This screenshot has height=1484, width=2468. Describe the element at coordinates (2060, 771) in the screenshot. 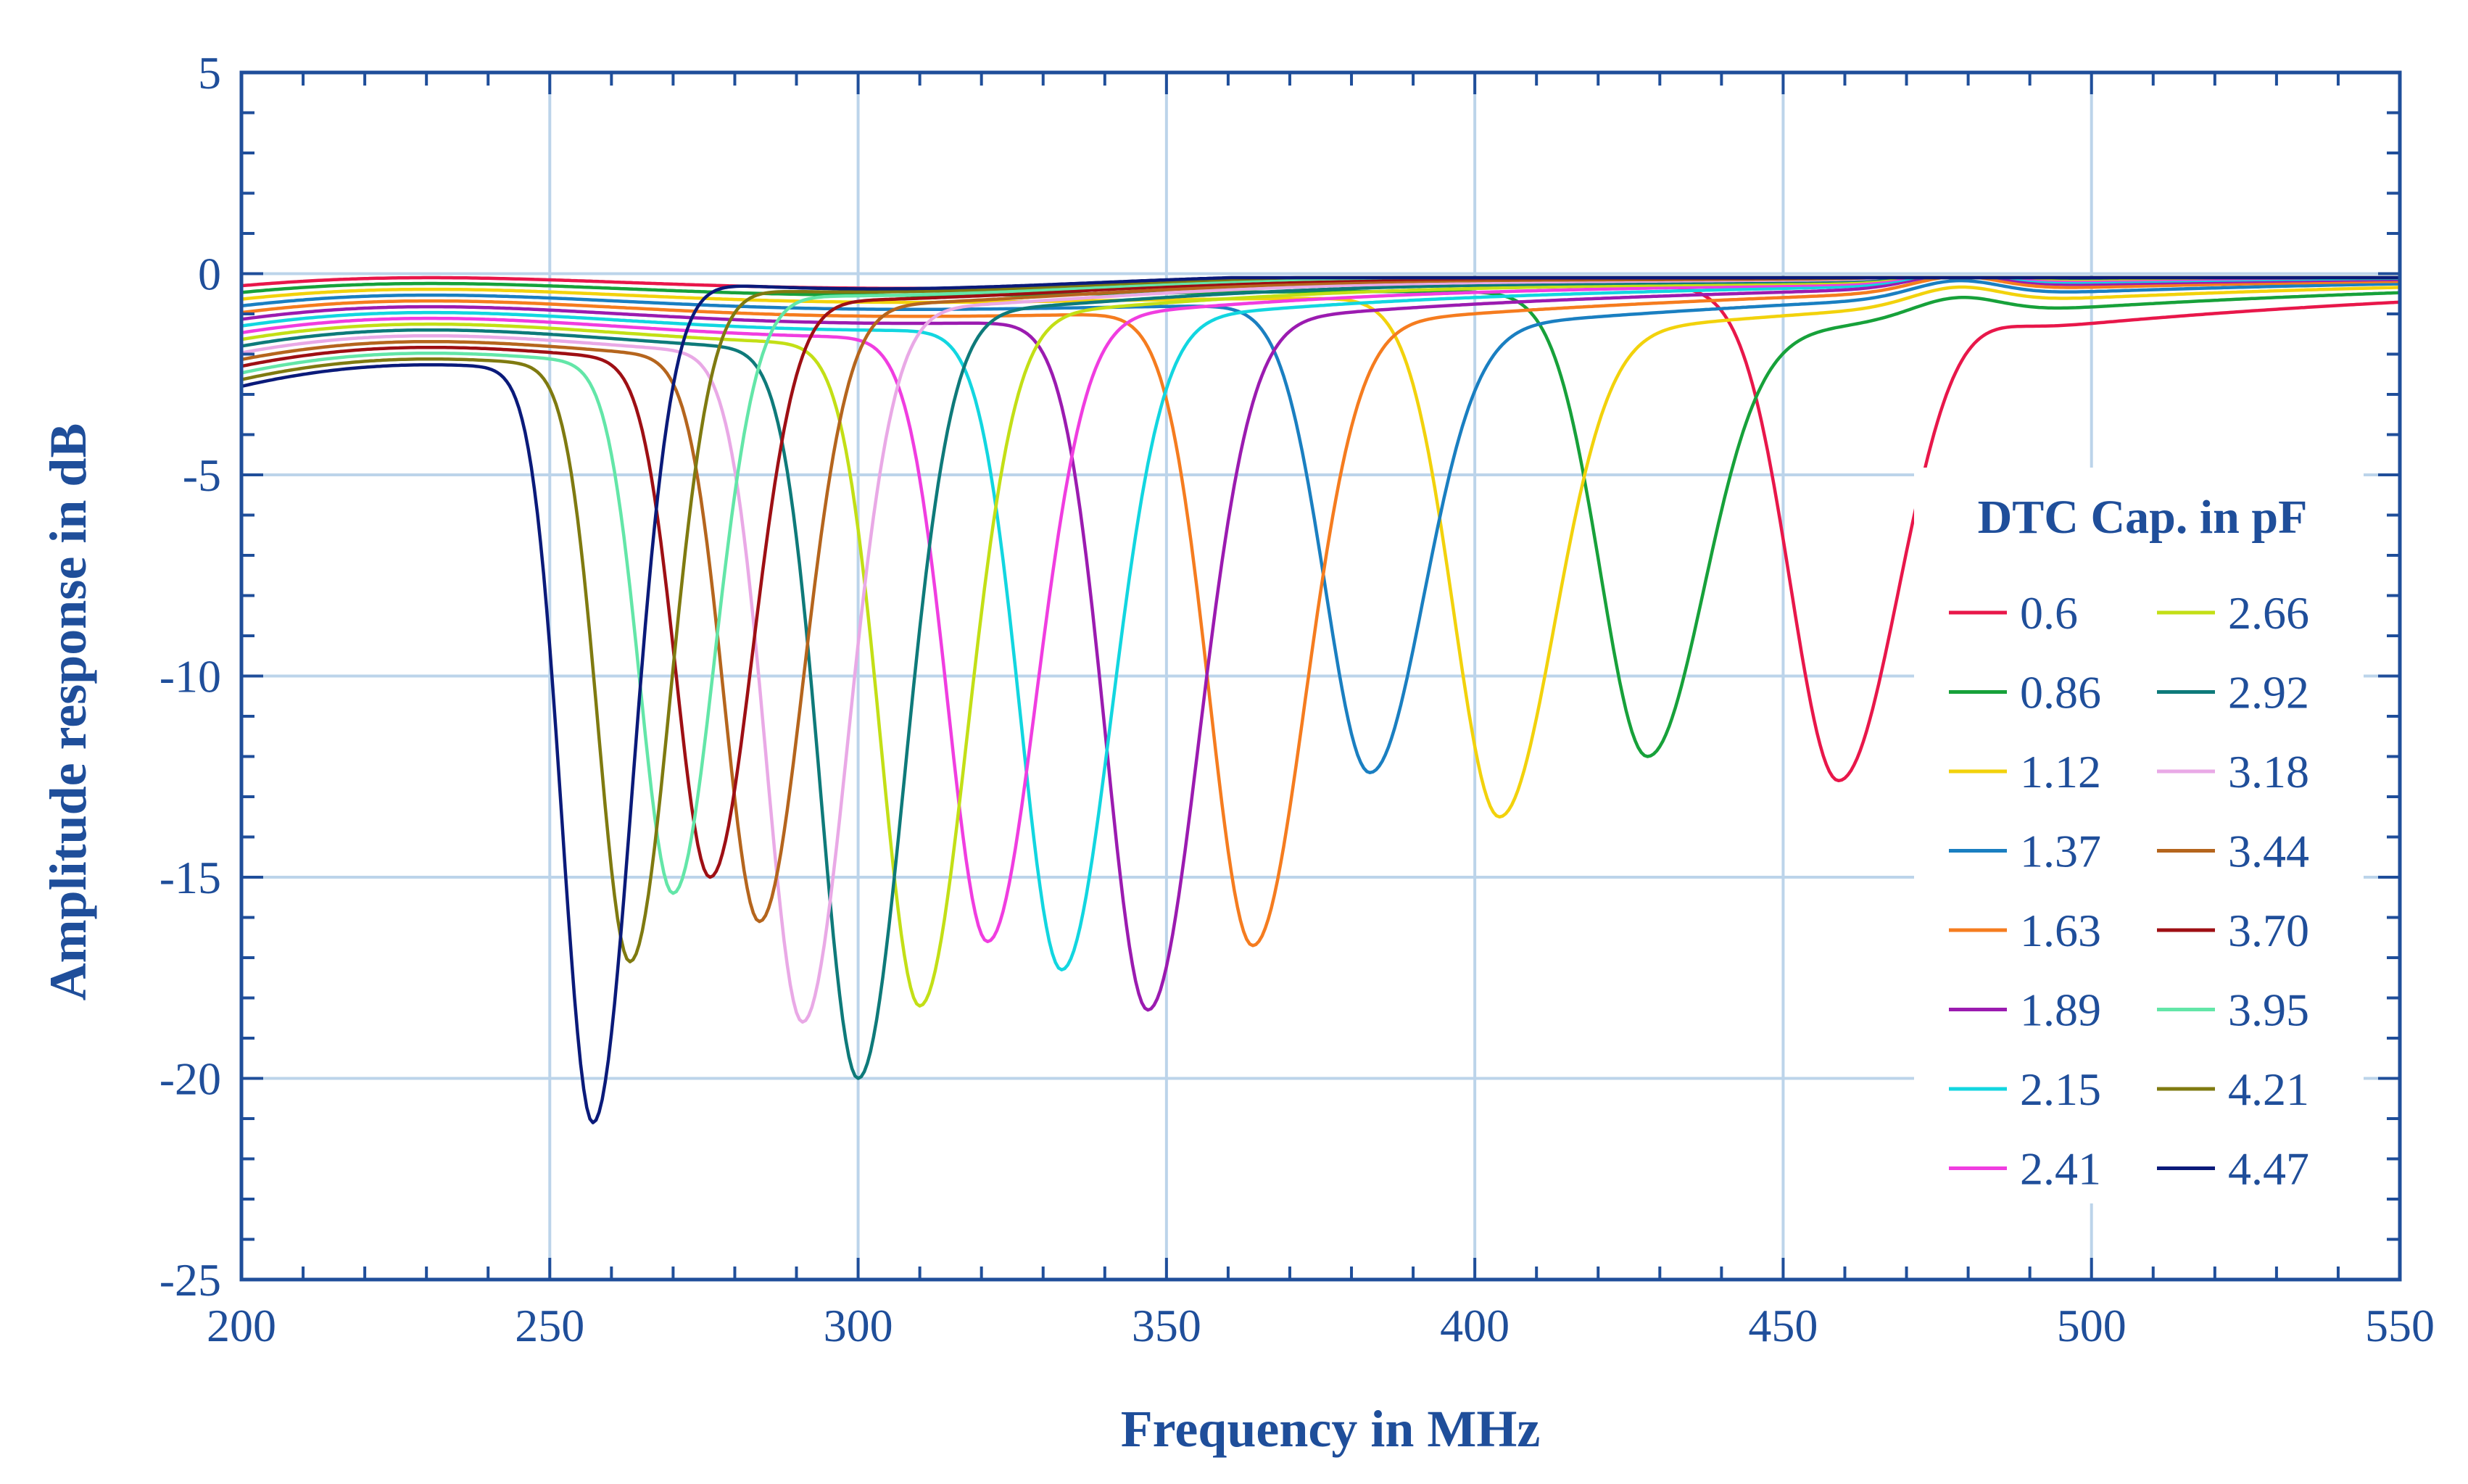

I see `legend-label: 1.12` at that location.